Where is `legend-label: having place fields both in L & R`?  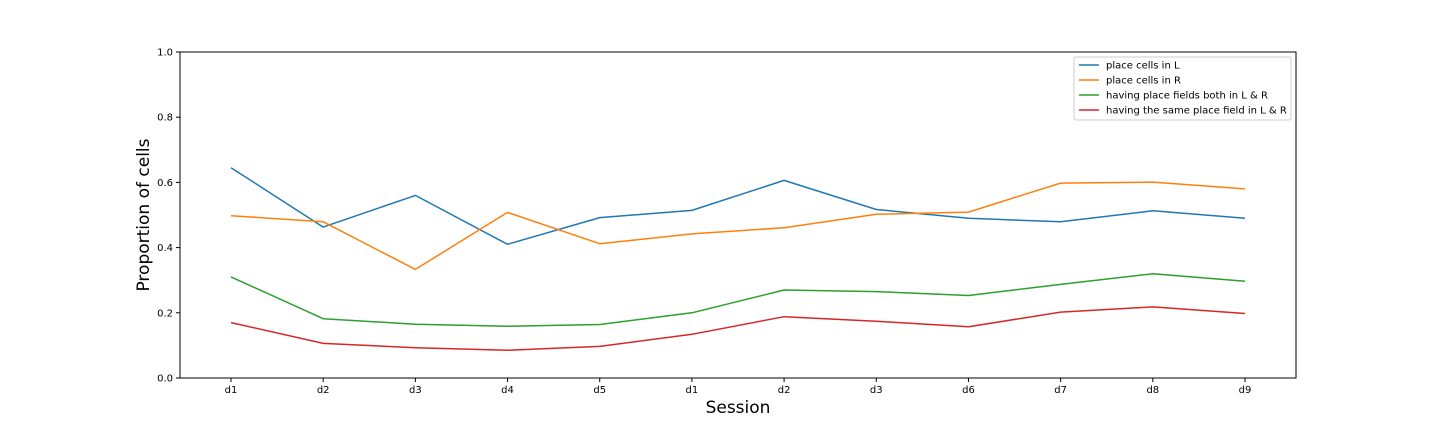
legend-label: having place fields both in L & R is located at coordinates (1187, 96).